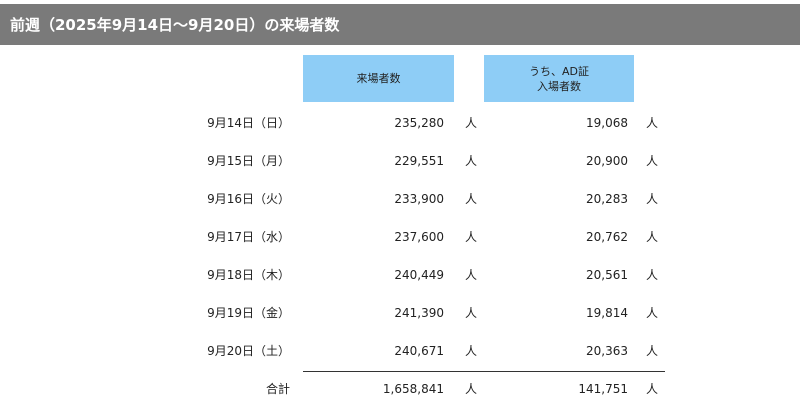 The image size is (800, 413). Describe the element at coordinates (559, 86) in the screenshot. I see `ad-header-label-line2: 入場者数` at that location.